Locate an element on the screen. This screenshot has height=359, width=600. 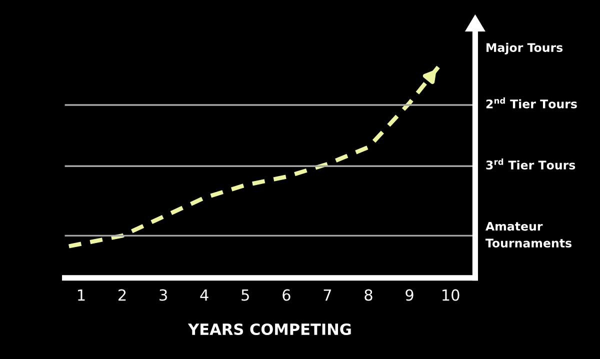
x-tick-label: 10 is located at coordinates (451, 295).